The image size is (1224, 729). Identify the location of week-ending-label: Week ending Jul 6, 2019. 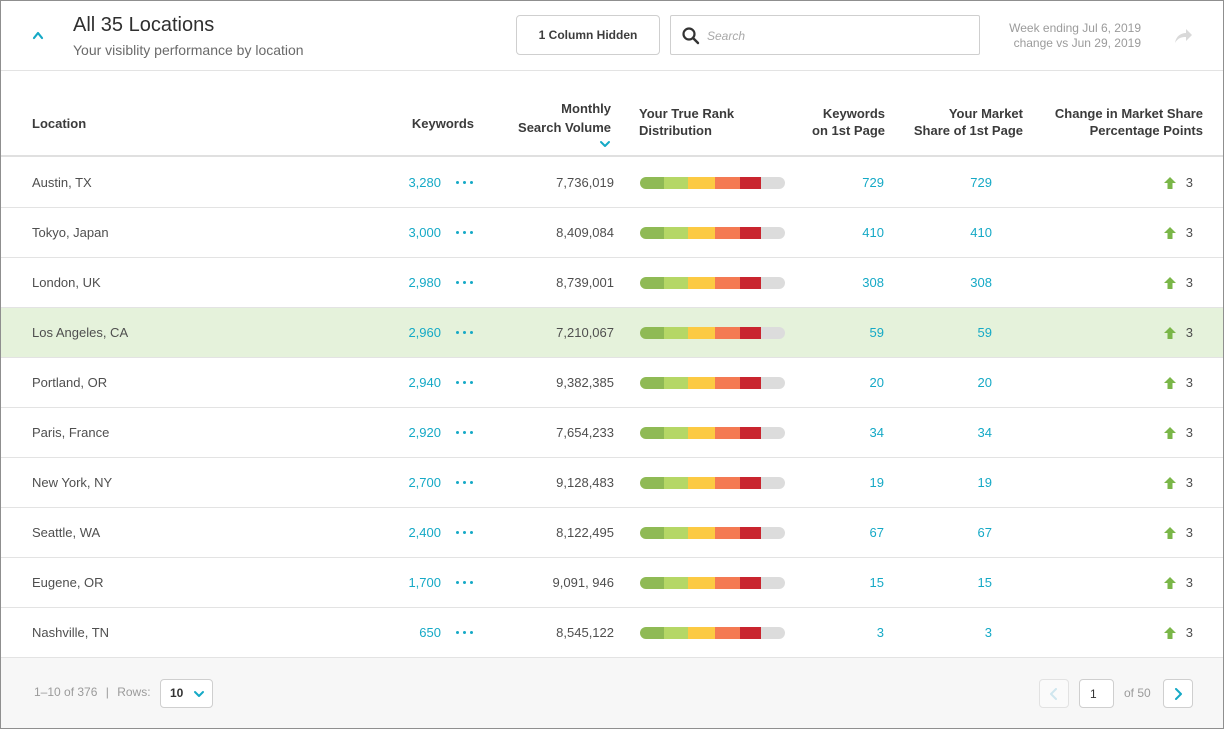
(1075, 28).